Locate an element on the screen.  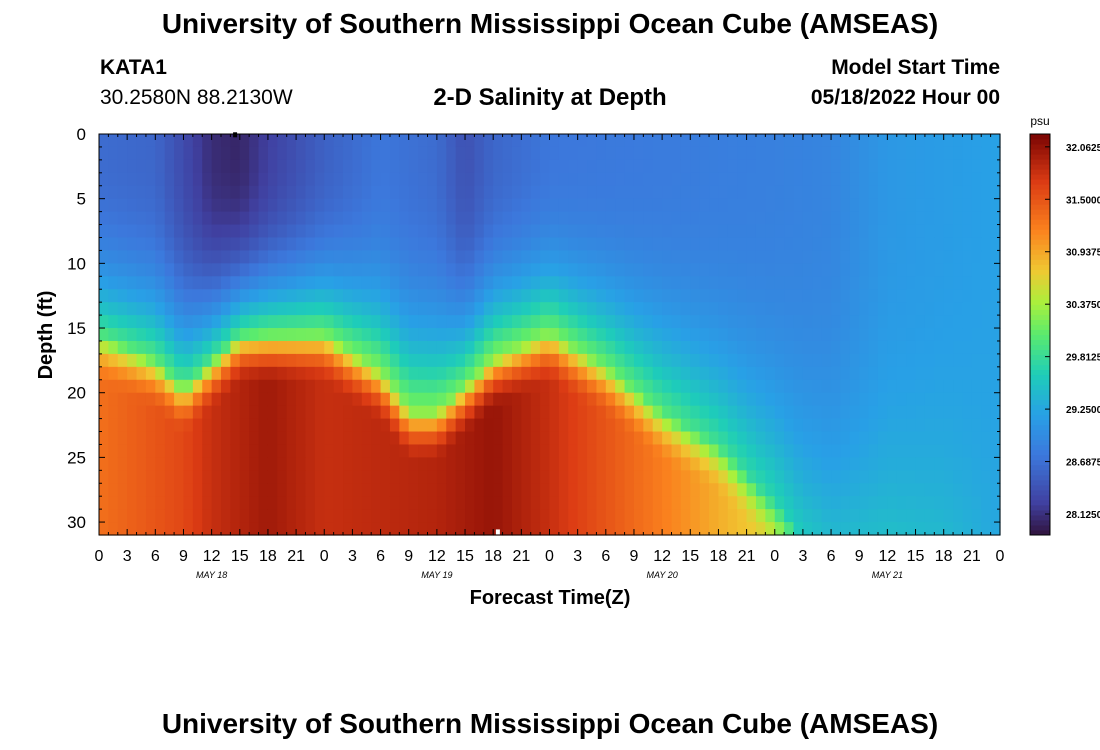
x-tick-label: 12 is located at coordinates (437, 556).